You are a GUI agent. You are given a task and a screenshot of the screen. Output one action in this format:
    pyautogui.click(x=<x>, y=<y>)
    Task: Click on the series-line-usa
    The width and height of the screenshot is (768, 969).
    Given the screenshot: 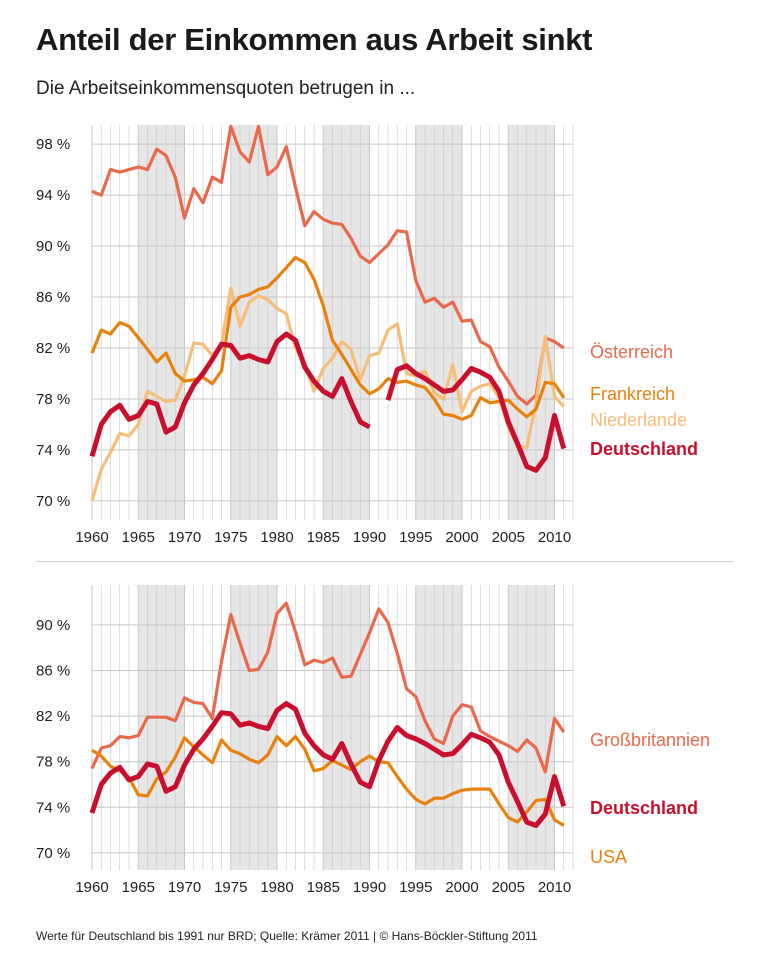 What is the action you would take?
    pyautogui.click(x=328, y=781)
    